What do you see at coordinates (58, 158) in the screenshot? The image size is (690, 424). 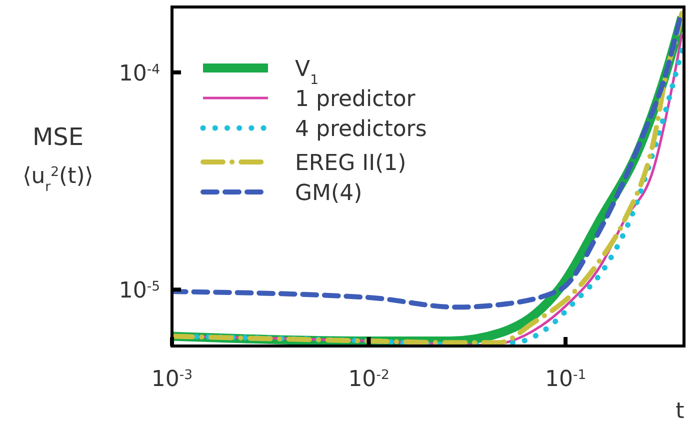 I see `y-axis-title: MSE ⟨u$_{r}$$^{2}$(t)⟩` at bounding box center [58, 158].